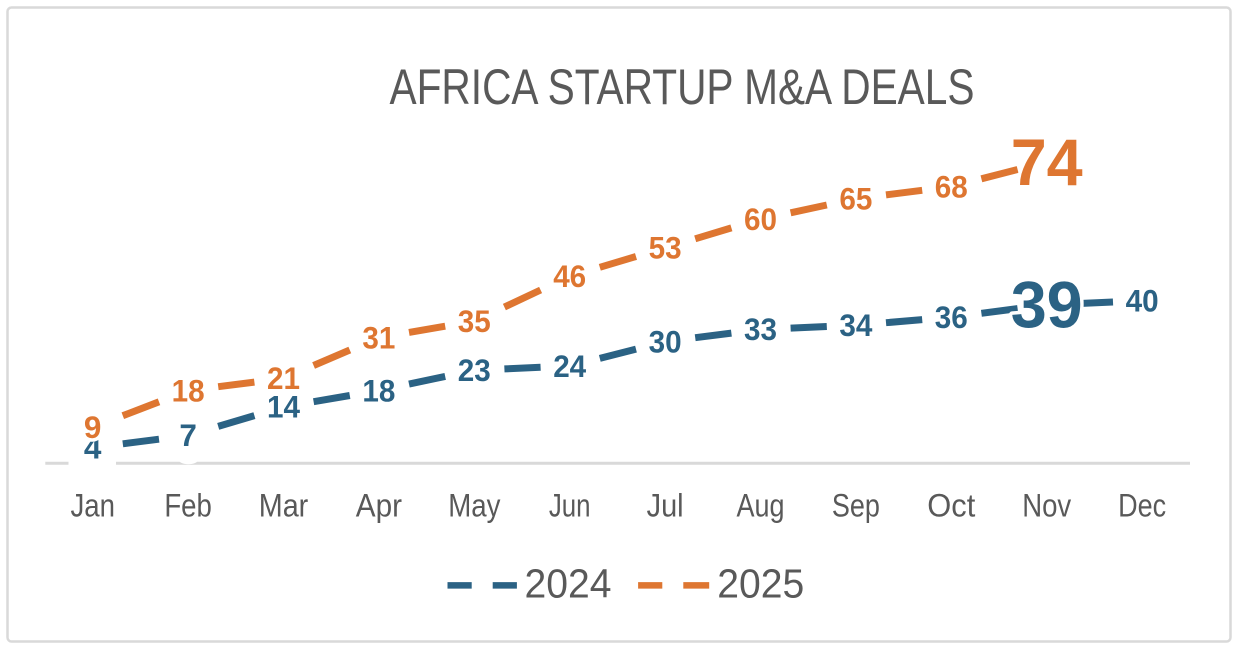 The width and height of the screenshot is (1238, 649). I want to click on svg-text: 21, so click(283, 378).